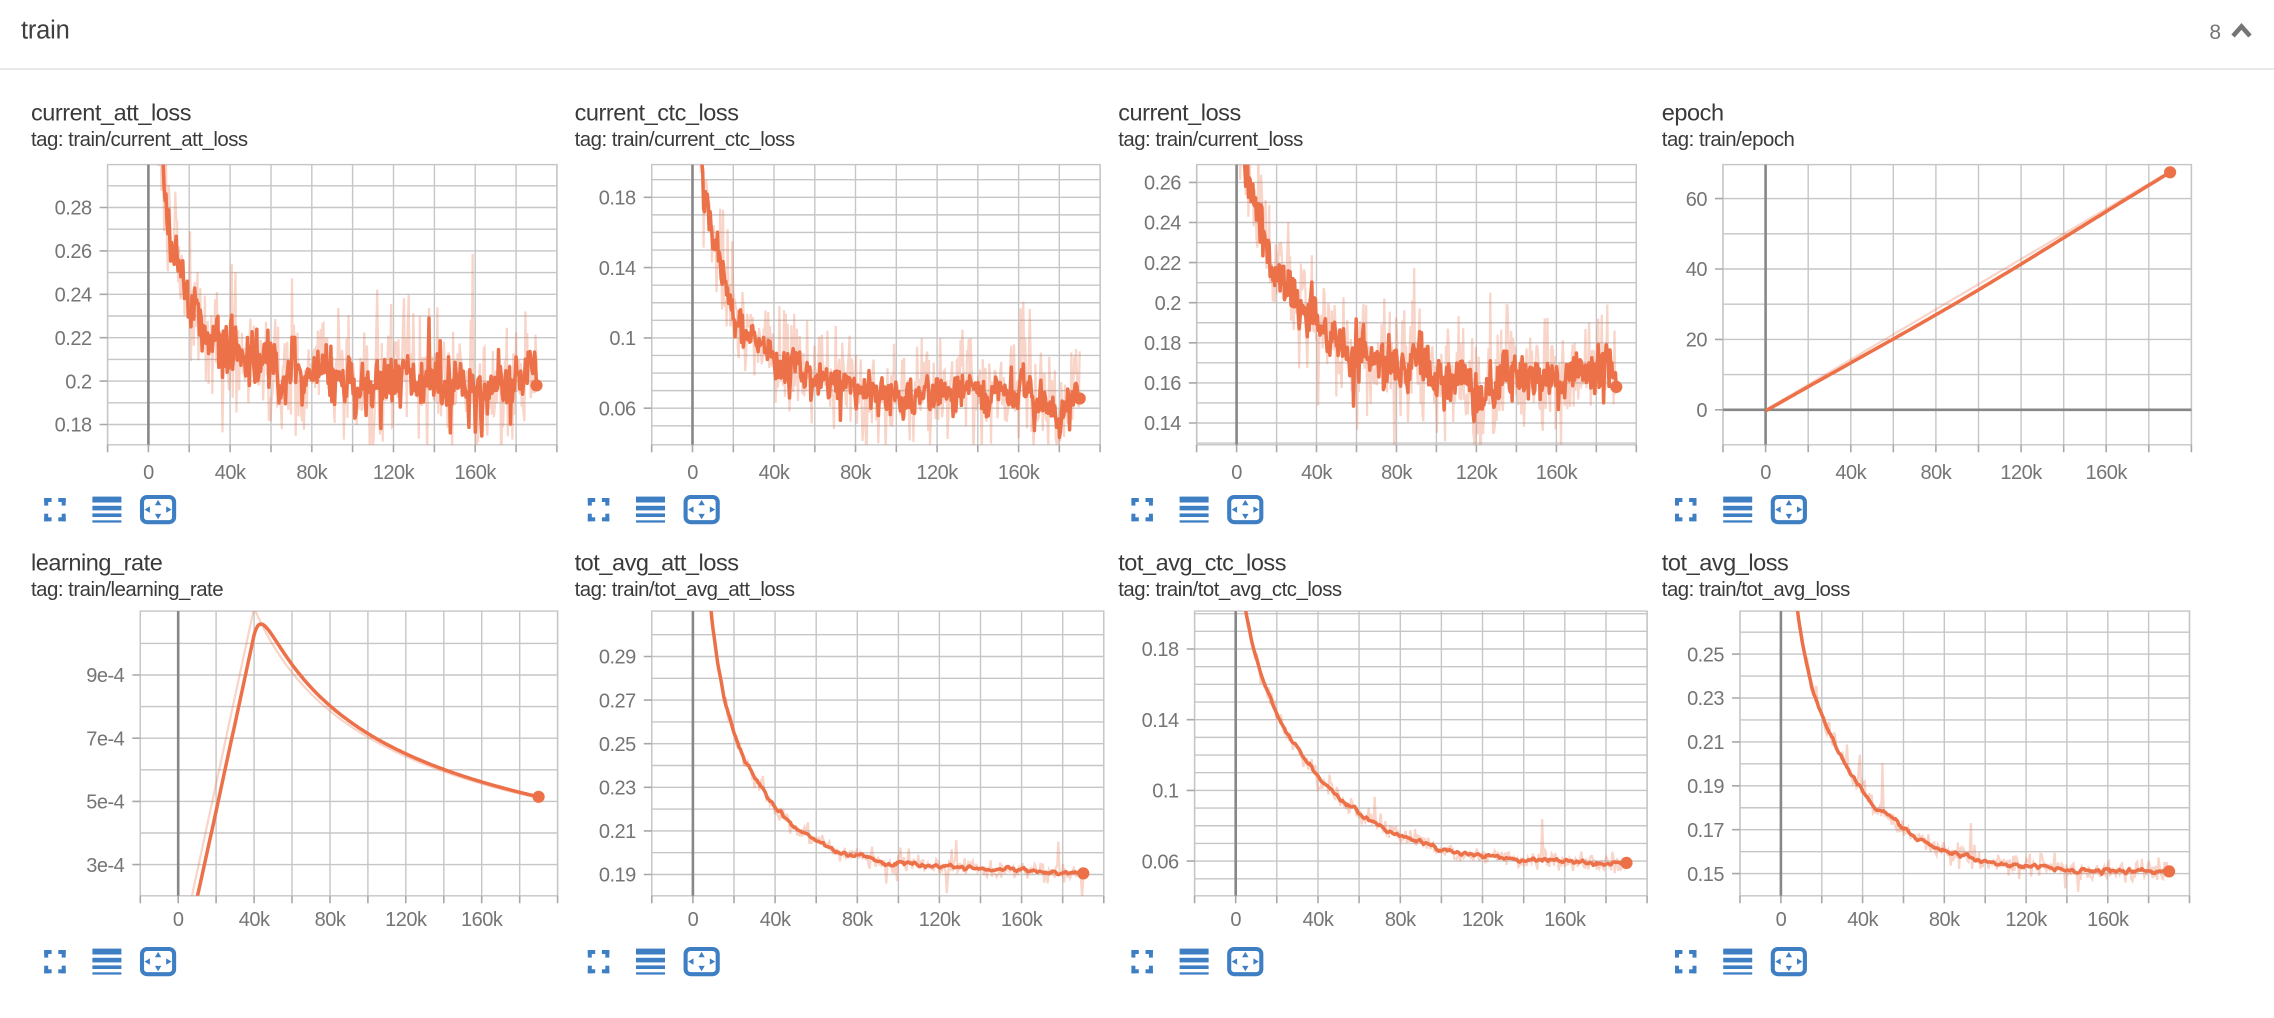  Describe the element at coordinates (1725, 563) in the screenshot. I see `svg-text: tot_avg_loss` at that location.